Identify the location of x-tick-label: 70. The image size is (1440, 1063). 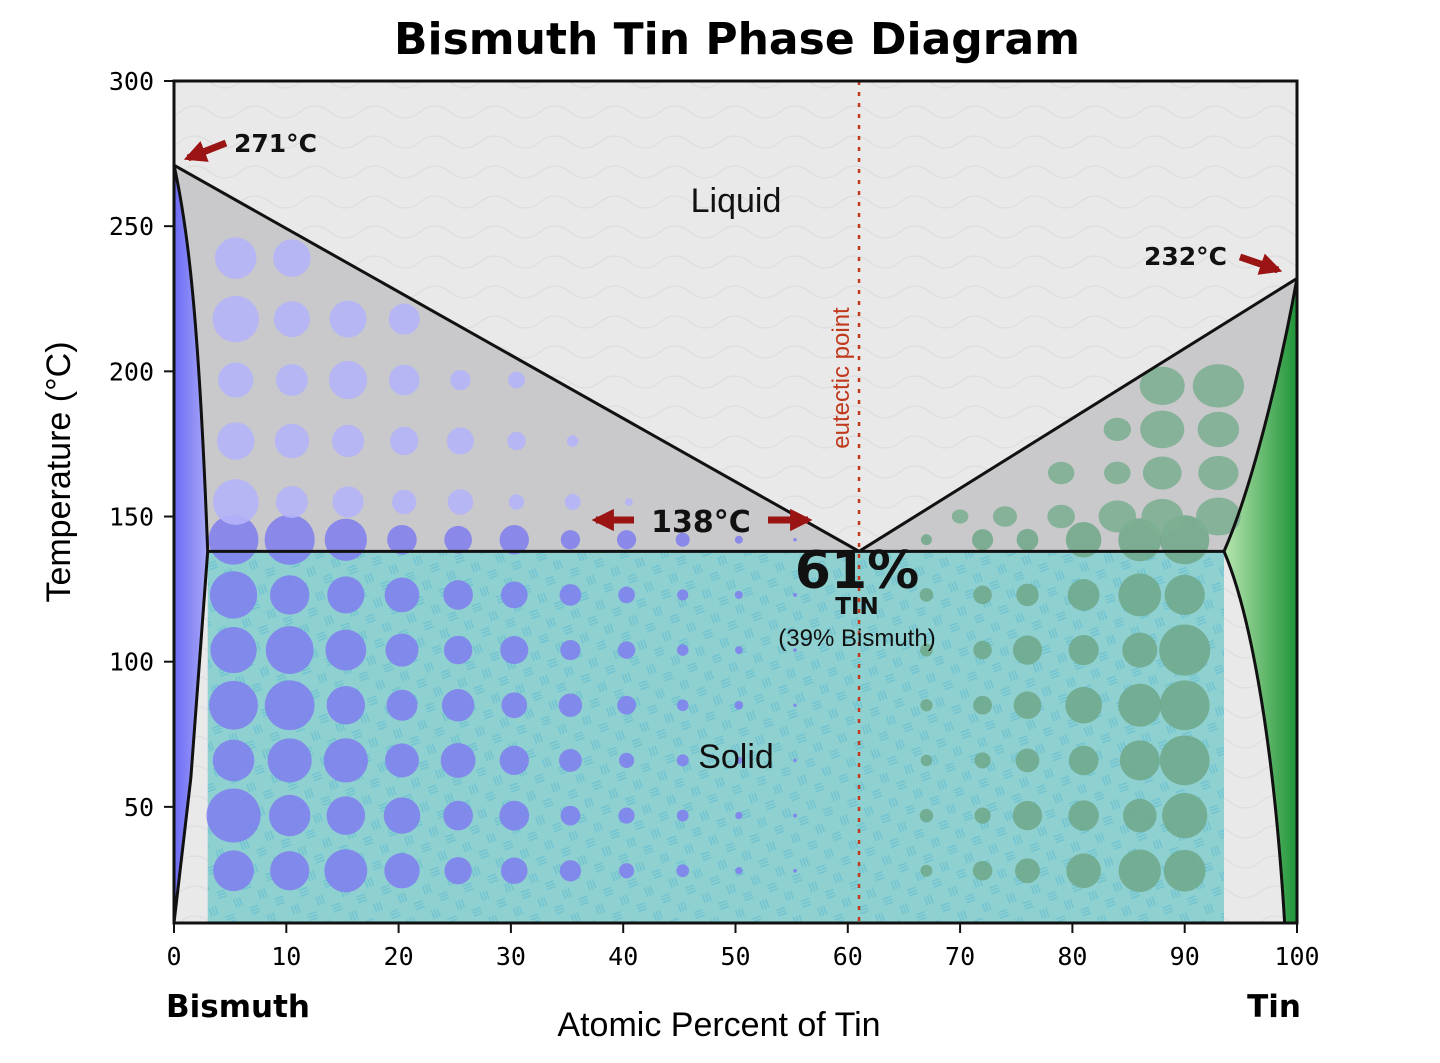
(960, 956).